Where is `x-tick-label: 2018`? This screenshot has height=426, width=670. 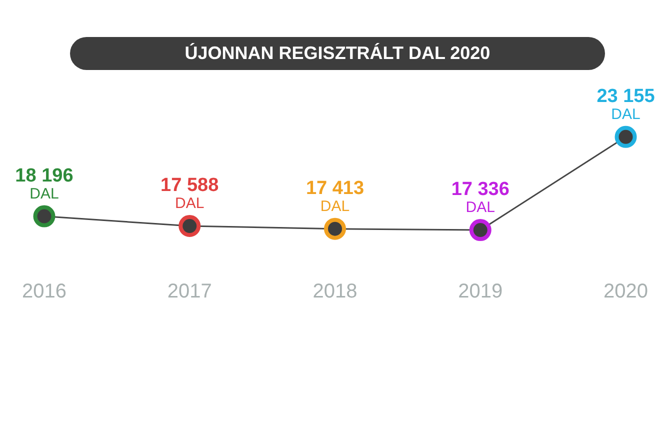
x-tick-label: 2018 is located at coordinates (335, 291).